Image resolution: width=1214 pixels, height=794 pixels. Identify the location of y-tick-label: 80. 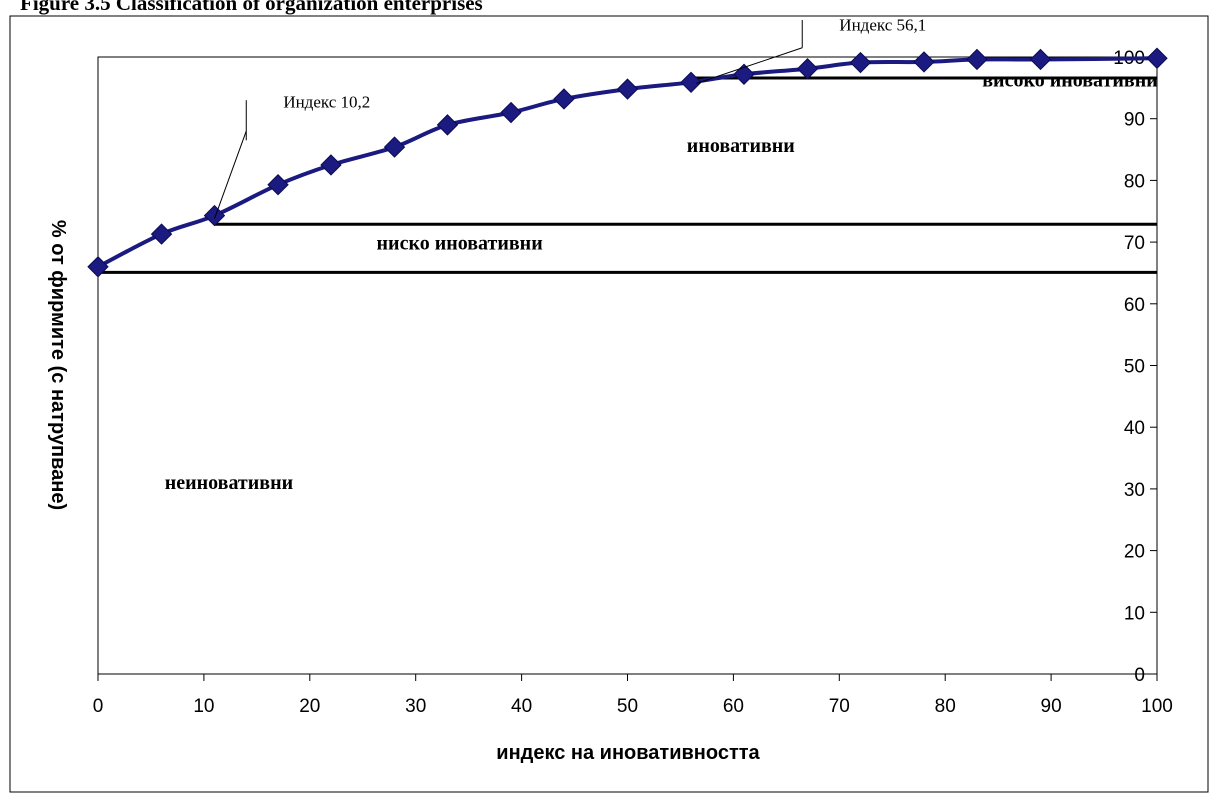
(1134, 181).